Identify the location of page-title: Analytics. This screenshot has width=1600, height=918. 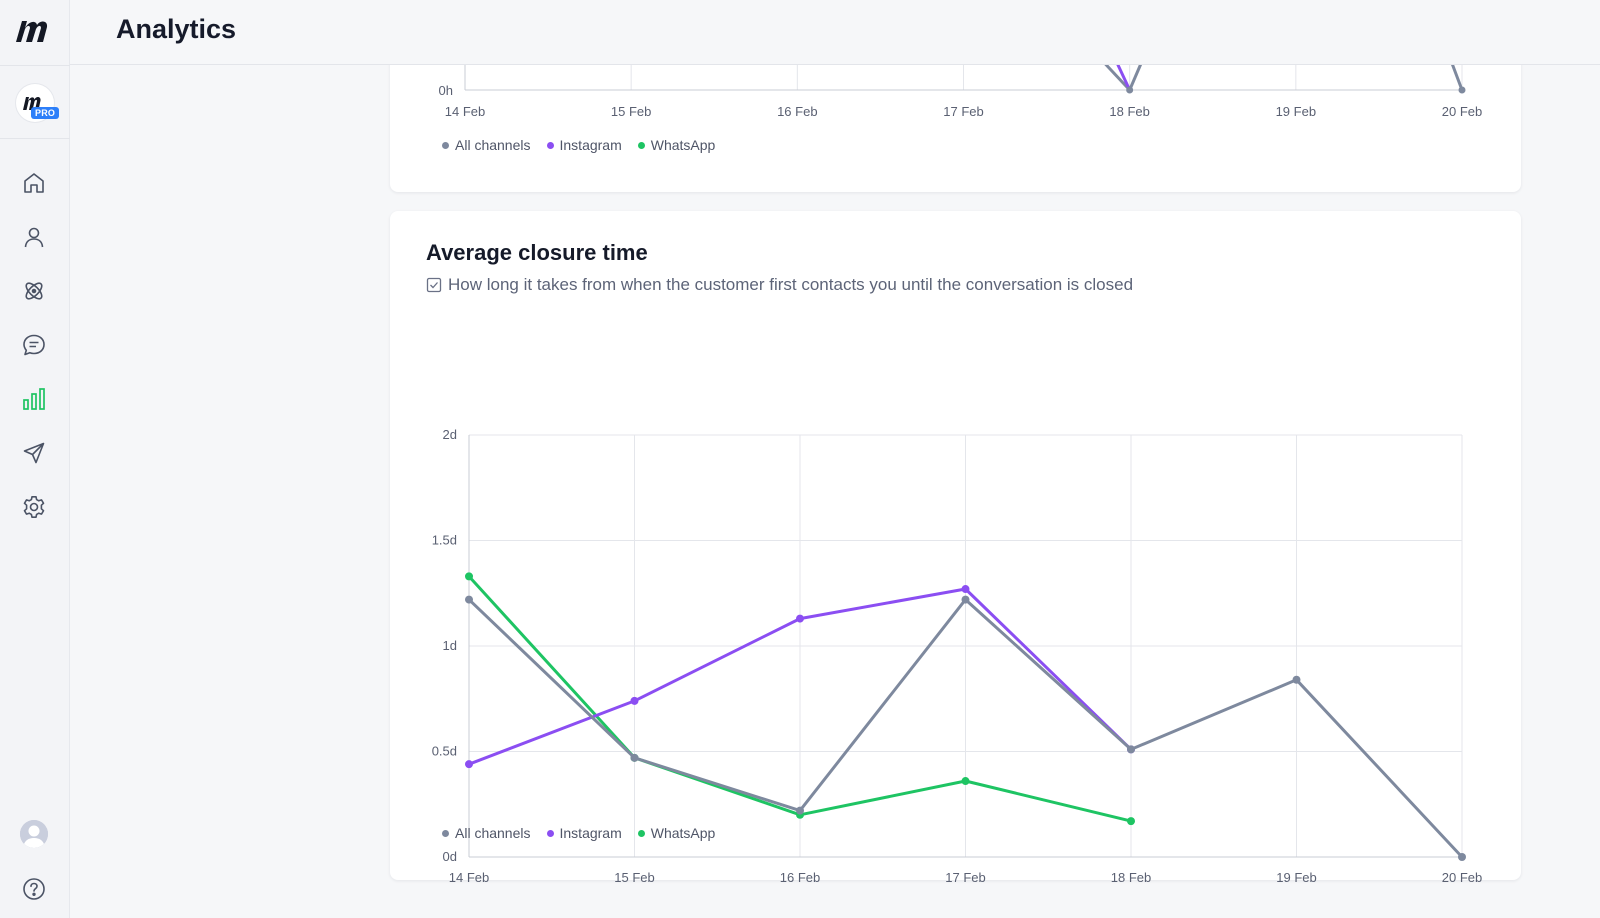
(176, 29).